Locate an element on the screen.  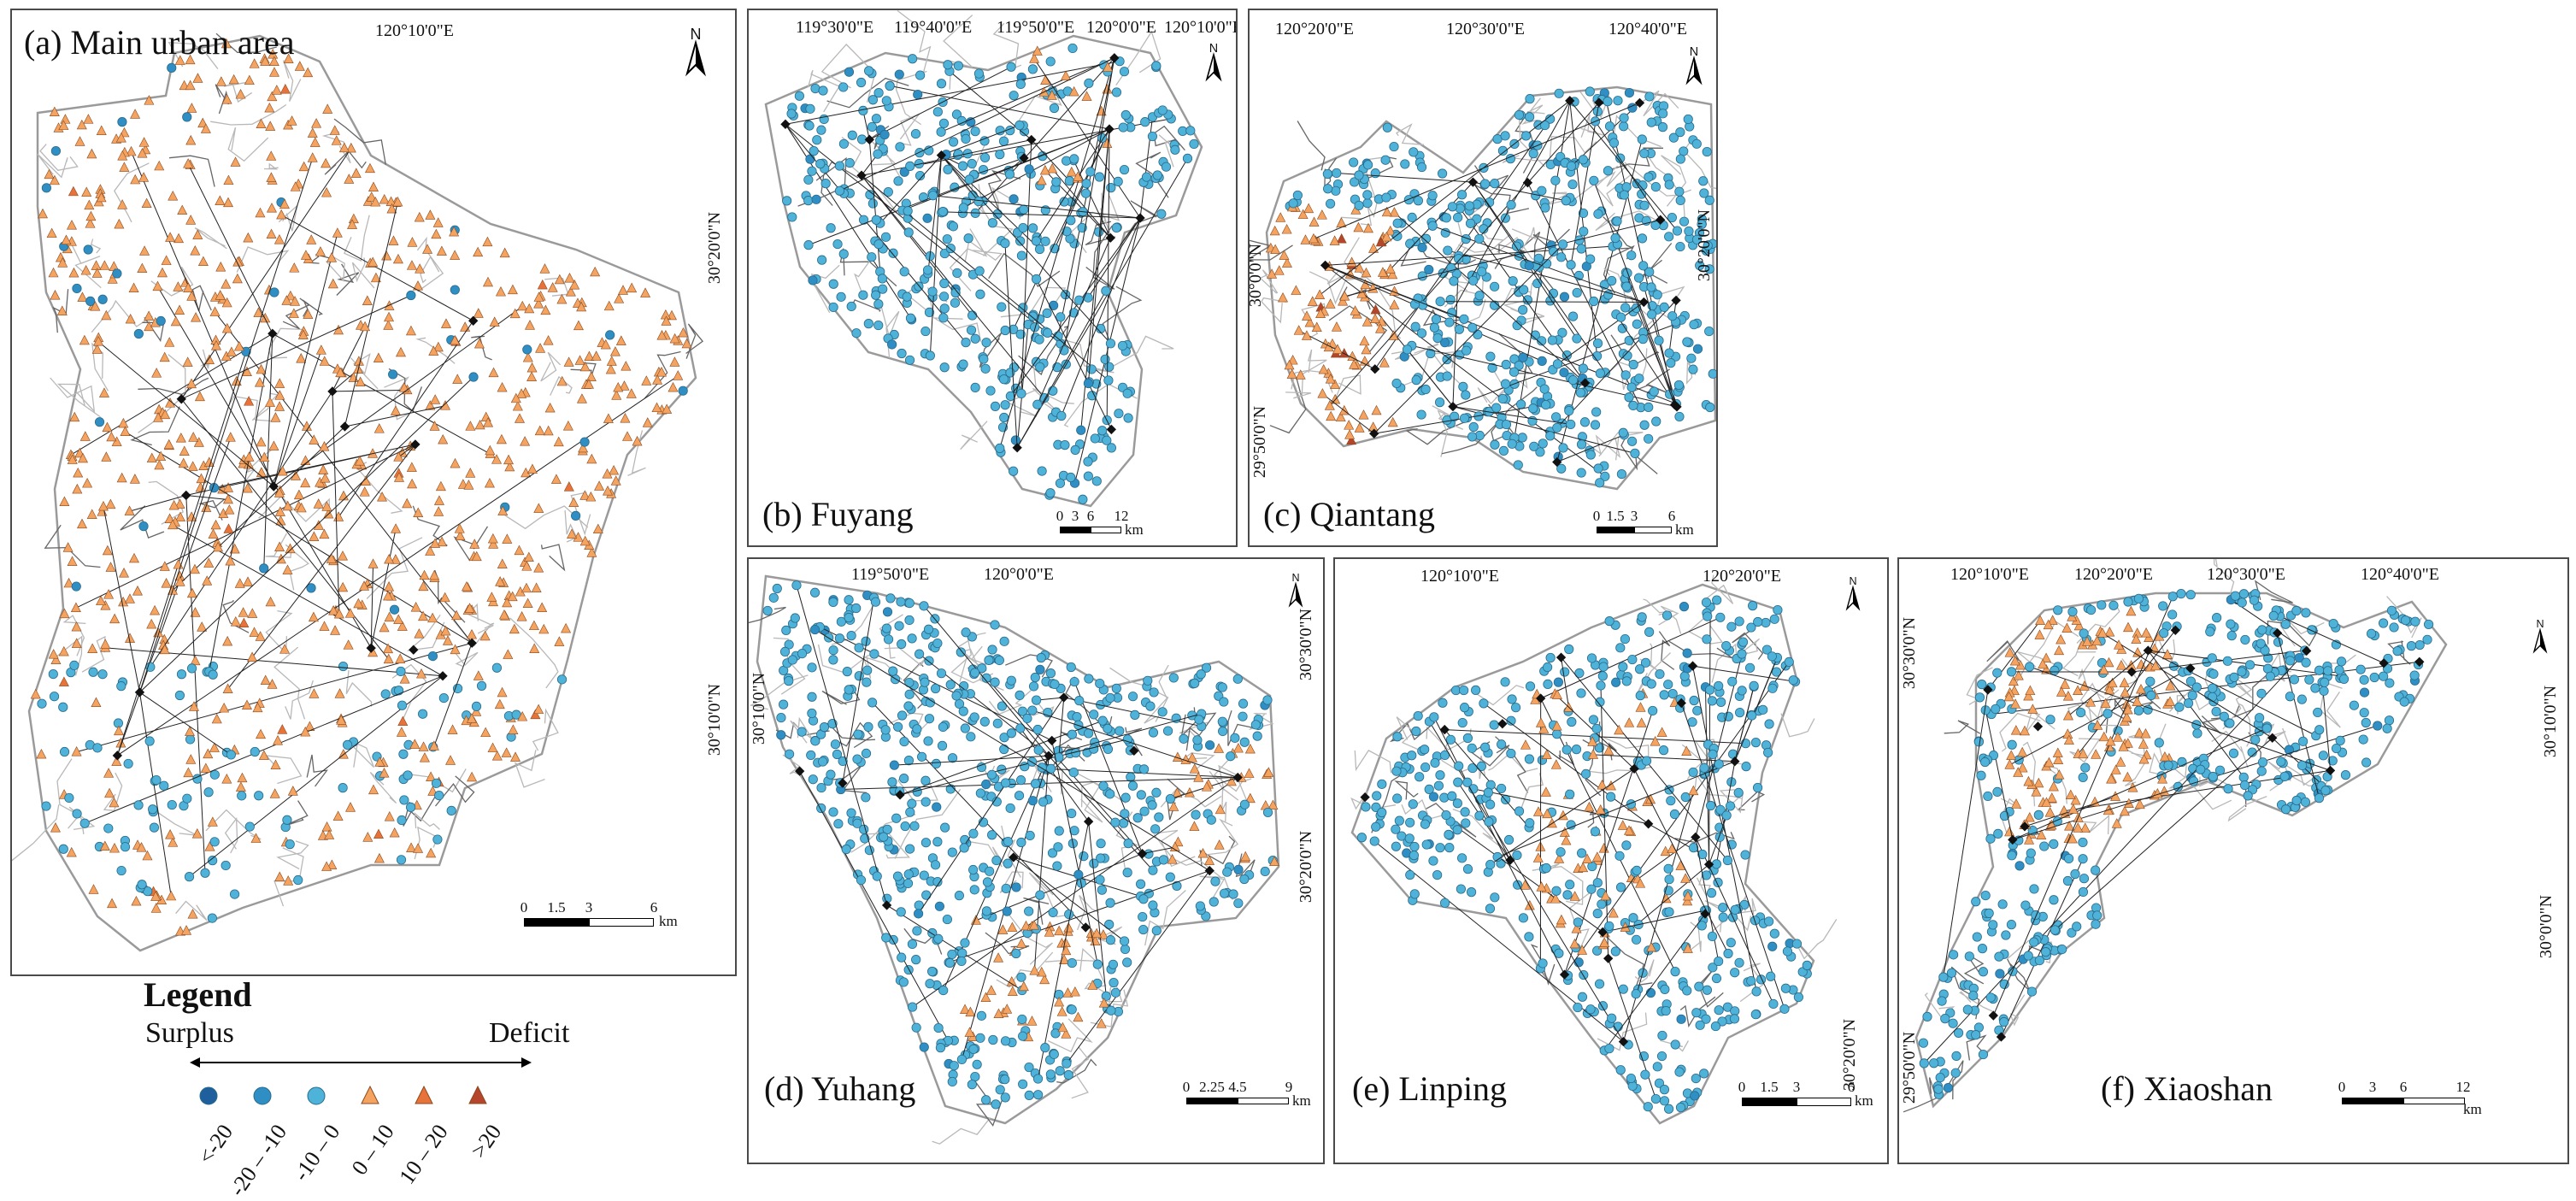
north-arrow-icon: N is located at coordinates (1694, 64).